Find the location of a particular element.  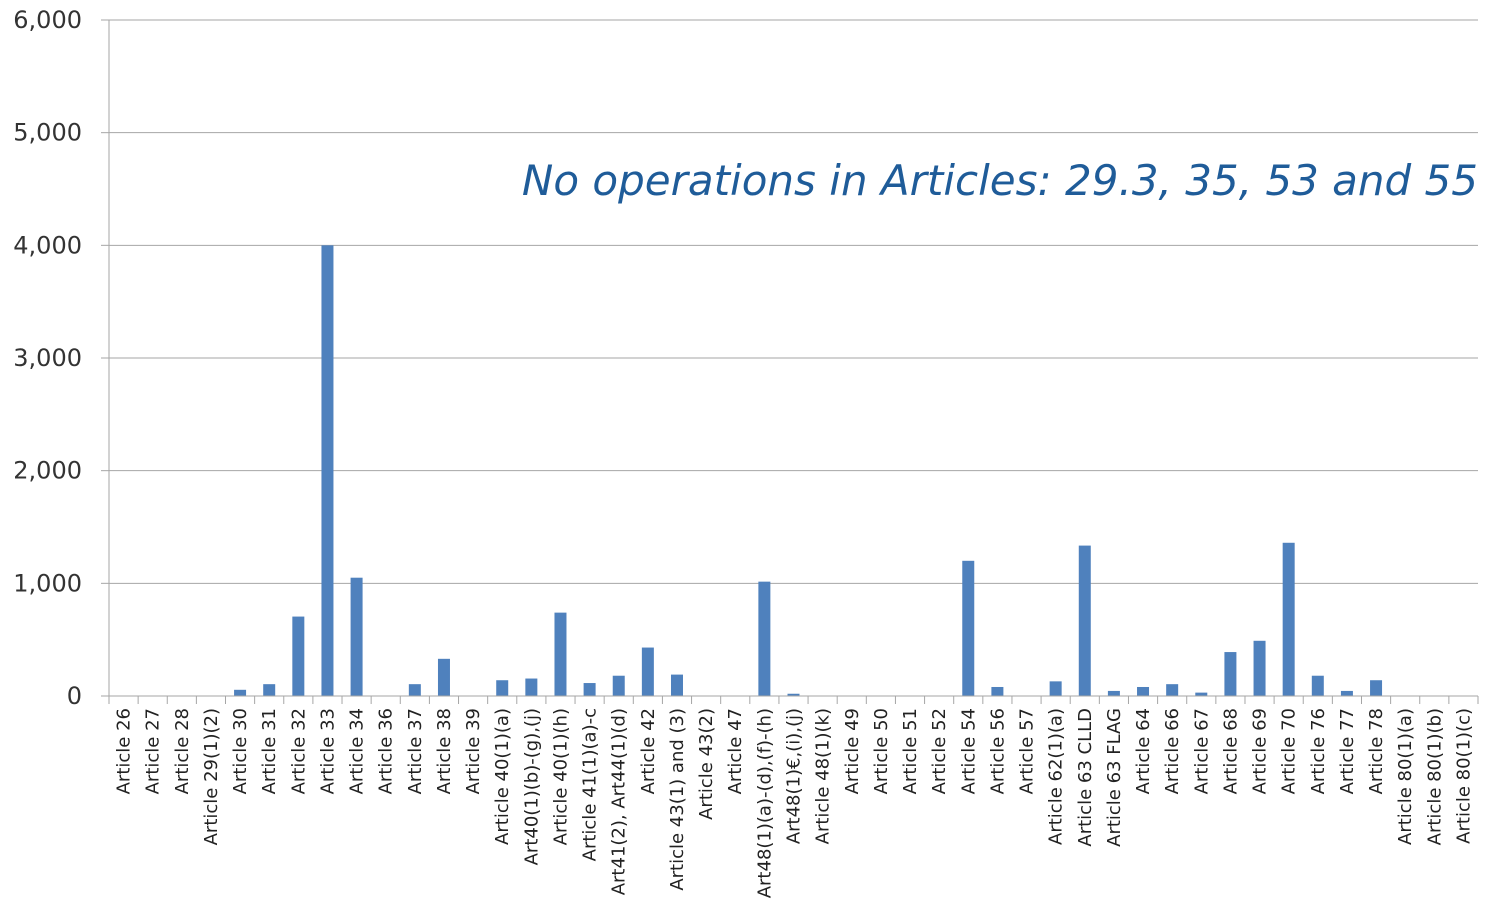

x-tick-label: Article 42 is located at coordinates (648, 751).